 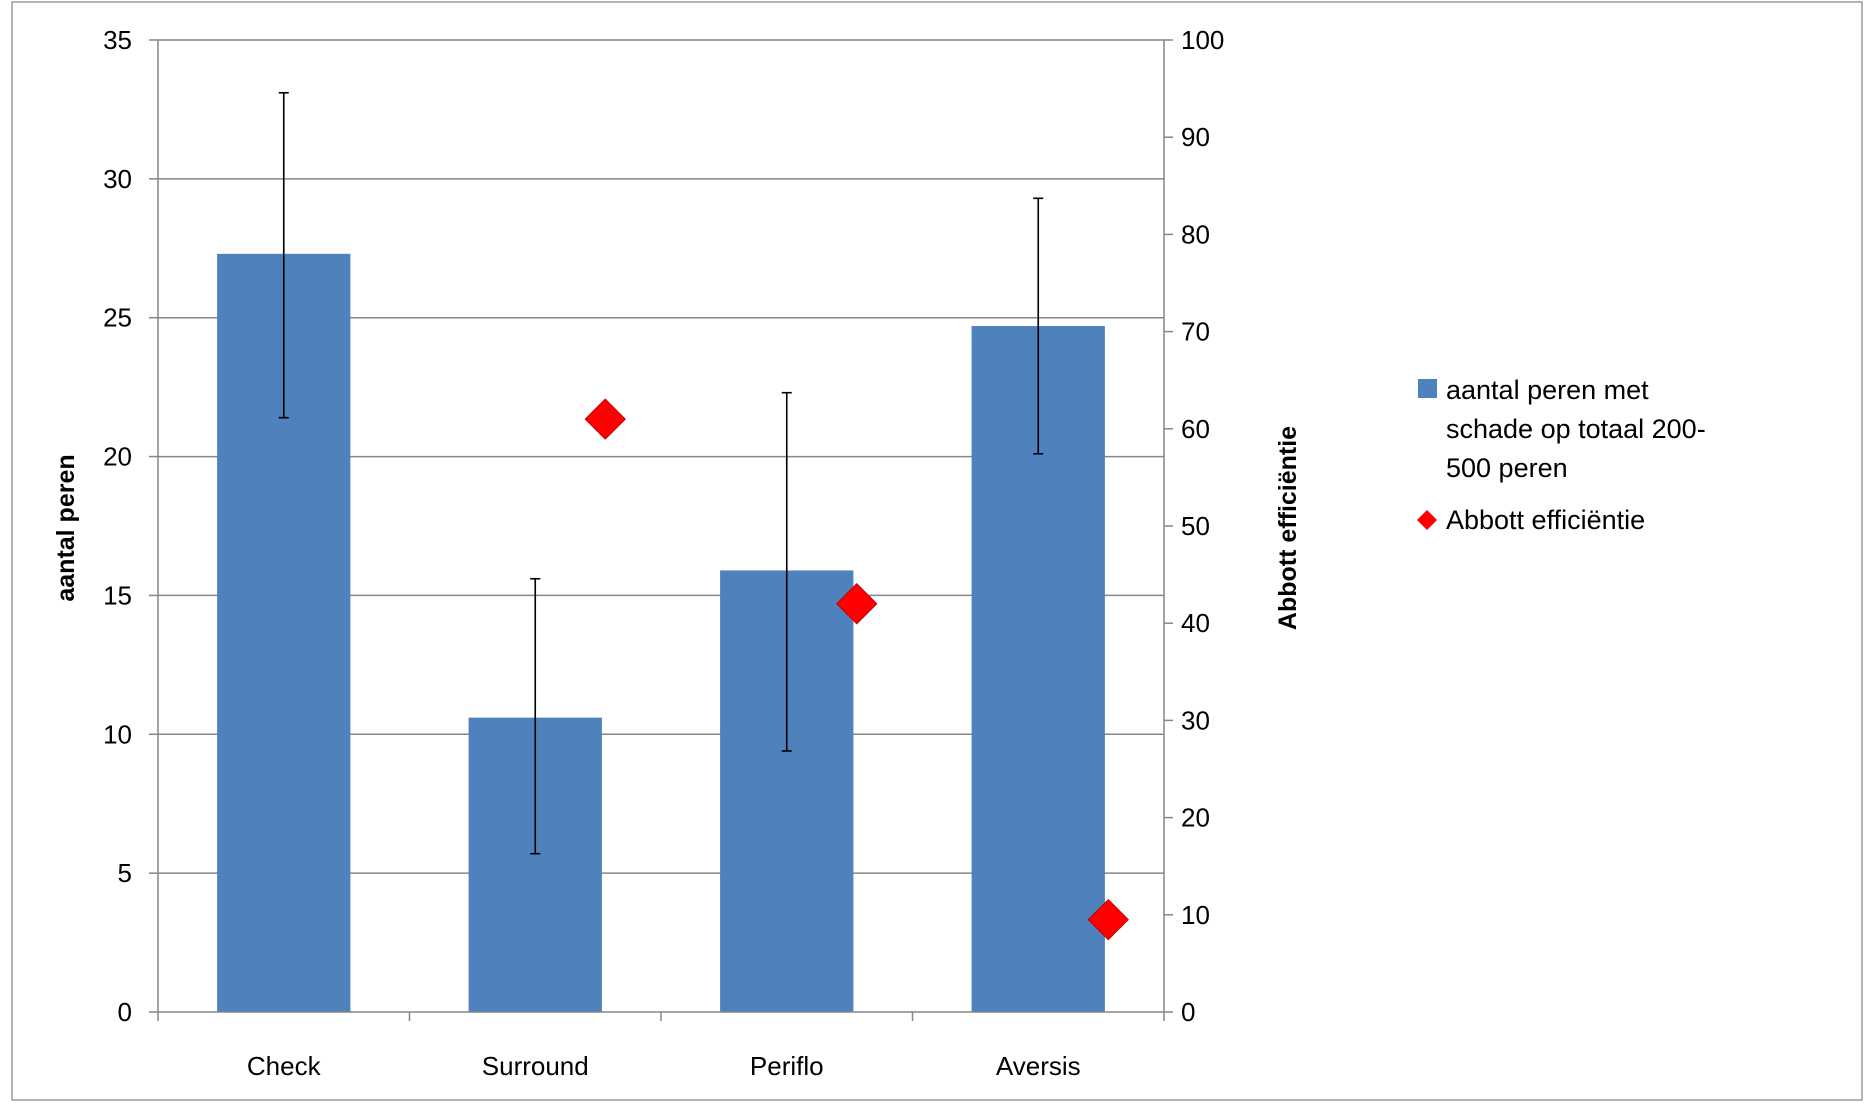 What do you see at coordinates (1288, 528) in the screenshot?
I see `y2-axis-title: Abbott efficiëntie` at bounding box center [1288, 528].